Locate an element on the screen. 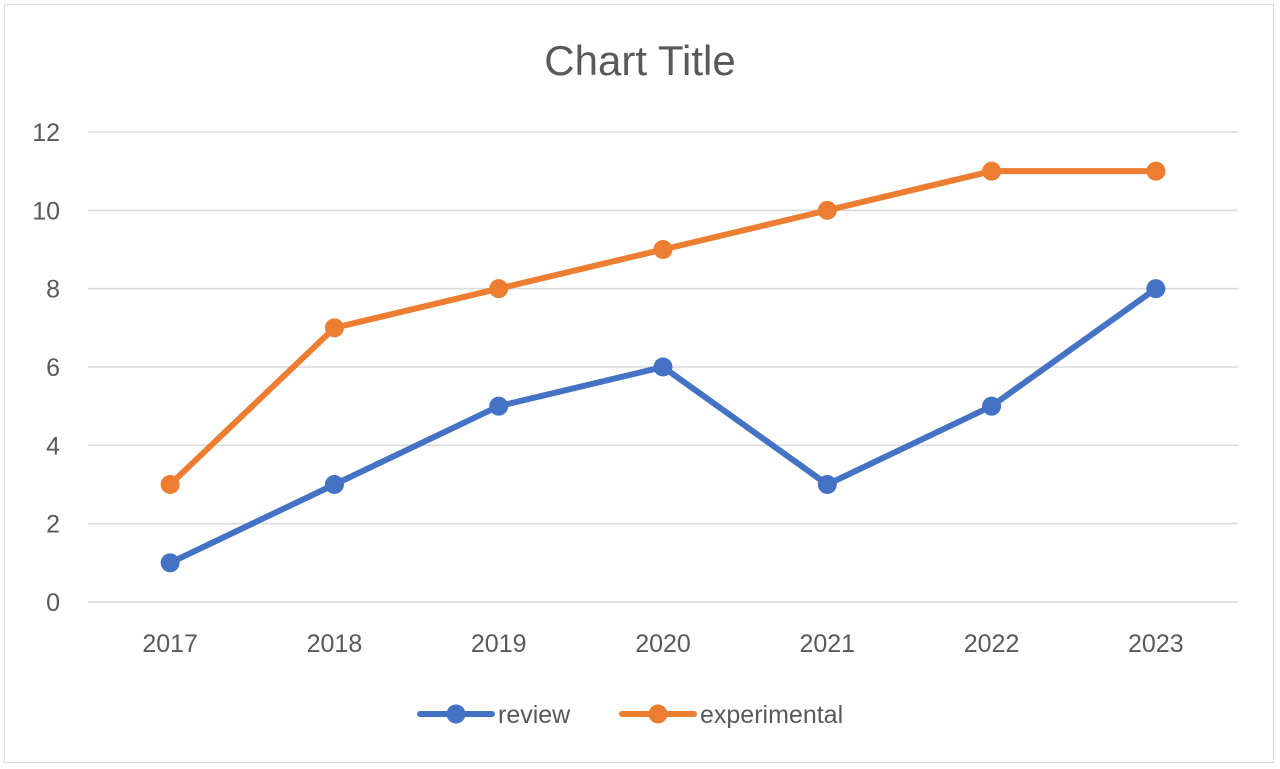 This screenshot has width=1280, height=769. x-tick-label: 2022 is located at coordinates (992, 644).